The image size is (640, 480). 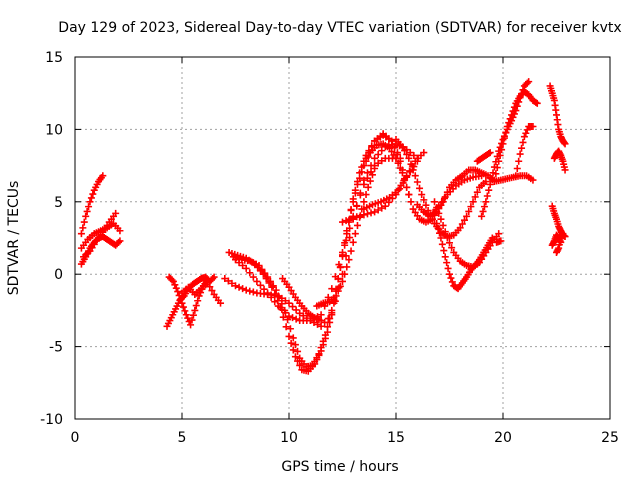 I want to click on x-axis-label: GPS time / hours, so click(x=339, y=467).